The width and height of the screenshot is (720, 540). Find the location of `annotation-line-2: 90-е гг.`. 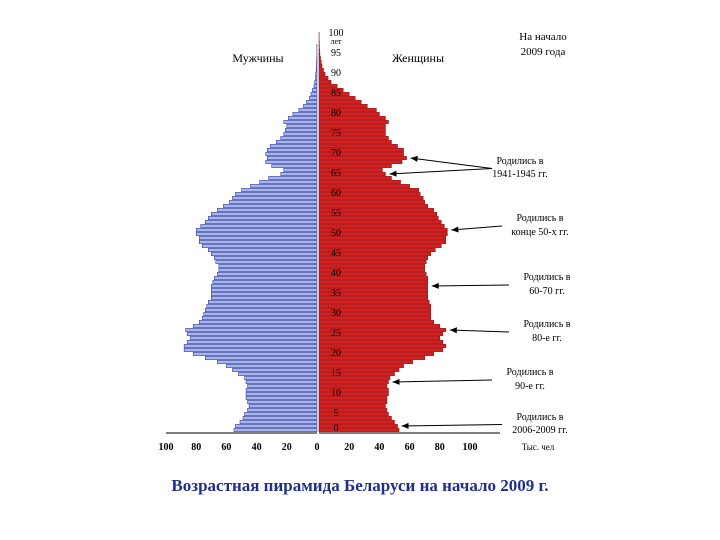

annotation-line-2: 90-е гг. is located at coordinates (530, 386).